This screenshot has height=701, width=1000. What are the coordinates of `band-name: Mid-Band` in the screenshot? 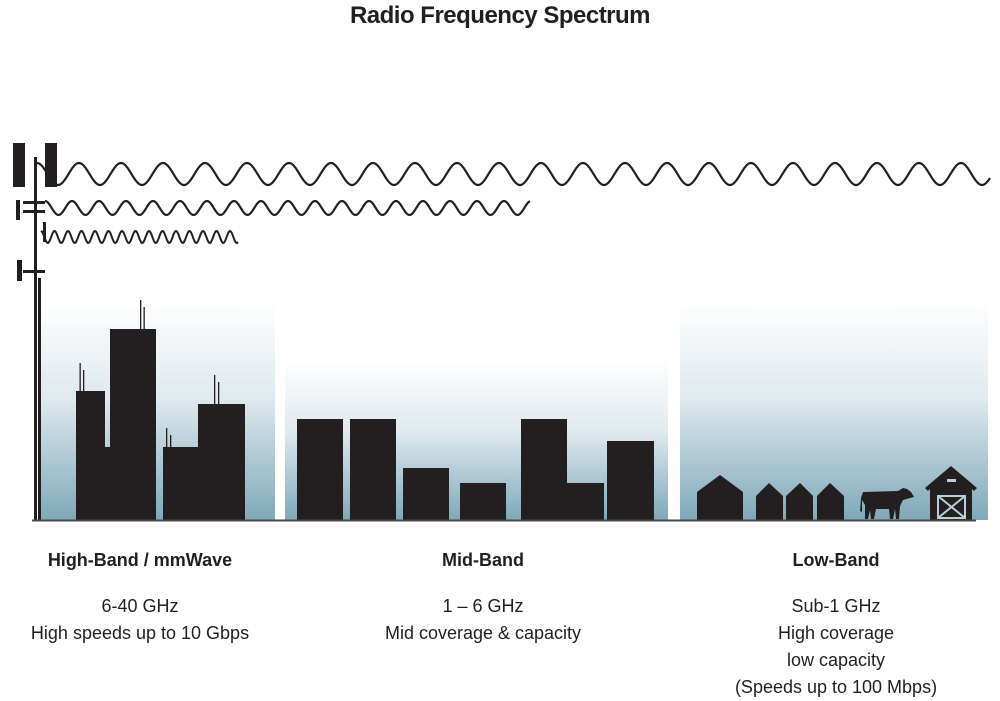 It's located at (483, 560).